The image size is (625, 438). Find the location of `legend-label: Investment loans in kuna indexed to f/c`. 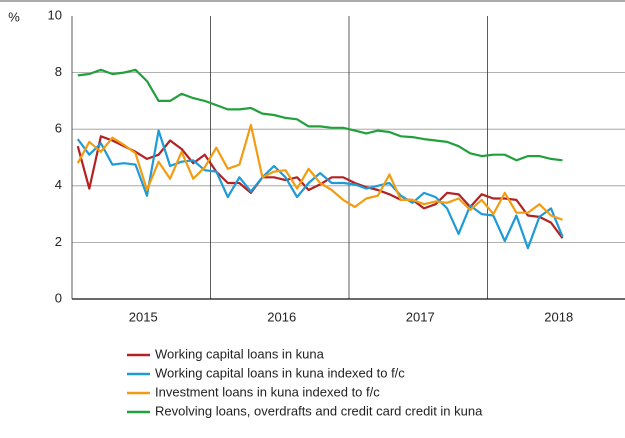

legend-label: Investment loans in kuna indexed to f/c is located at coordinates (267, 391).